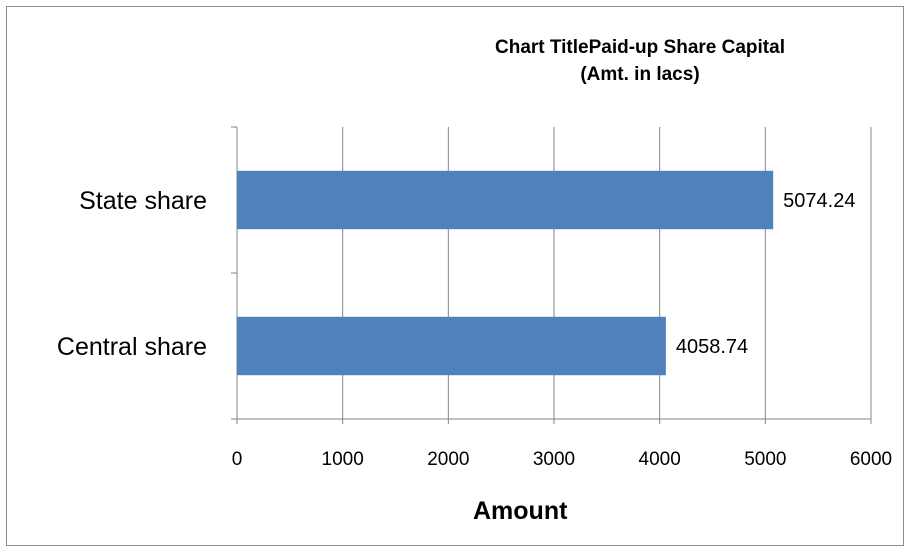 The width and height of the screenshot is (913, 553). I want to click on category-label: State share, so click(143, 201).